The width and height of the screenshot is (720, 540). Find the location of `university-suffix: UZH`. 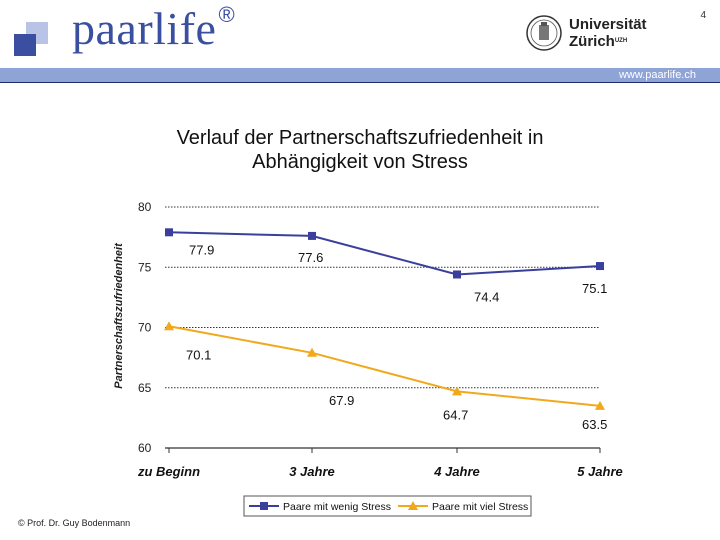

university-suffix: UZH is located at coordinates (621, 41).